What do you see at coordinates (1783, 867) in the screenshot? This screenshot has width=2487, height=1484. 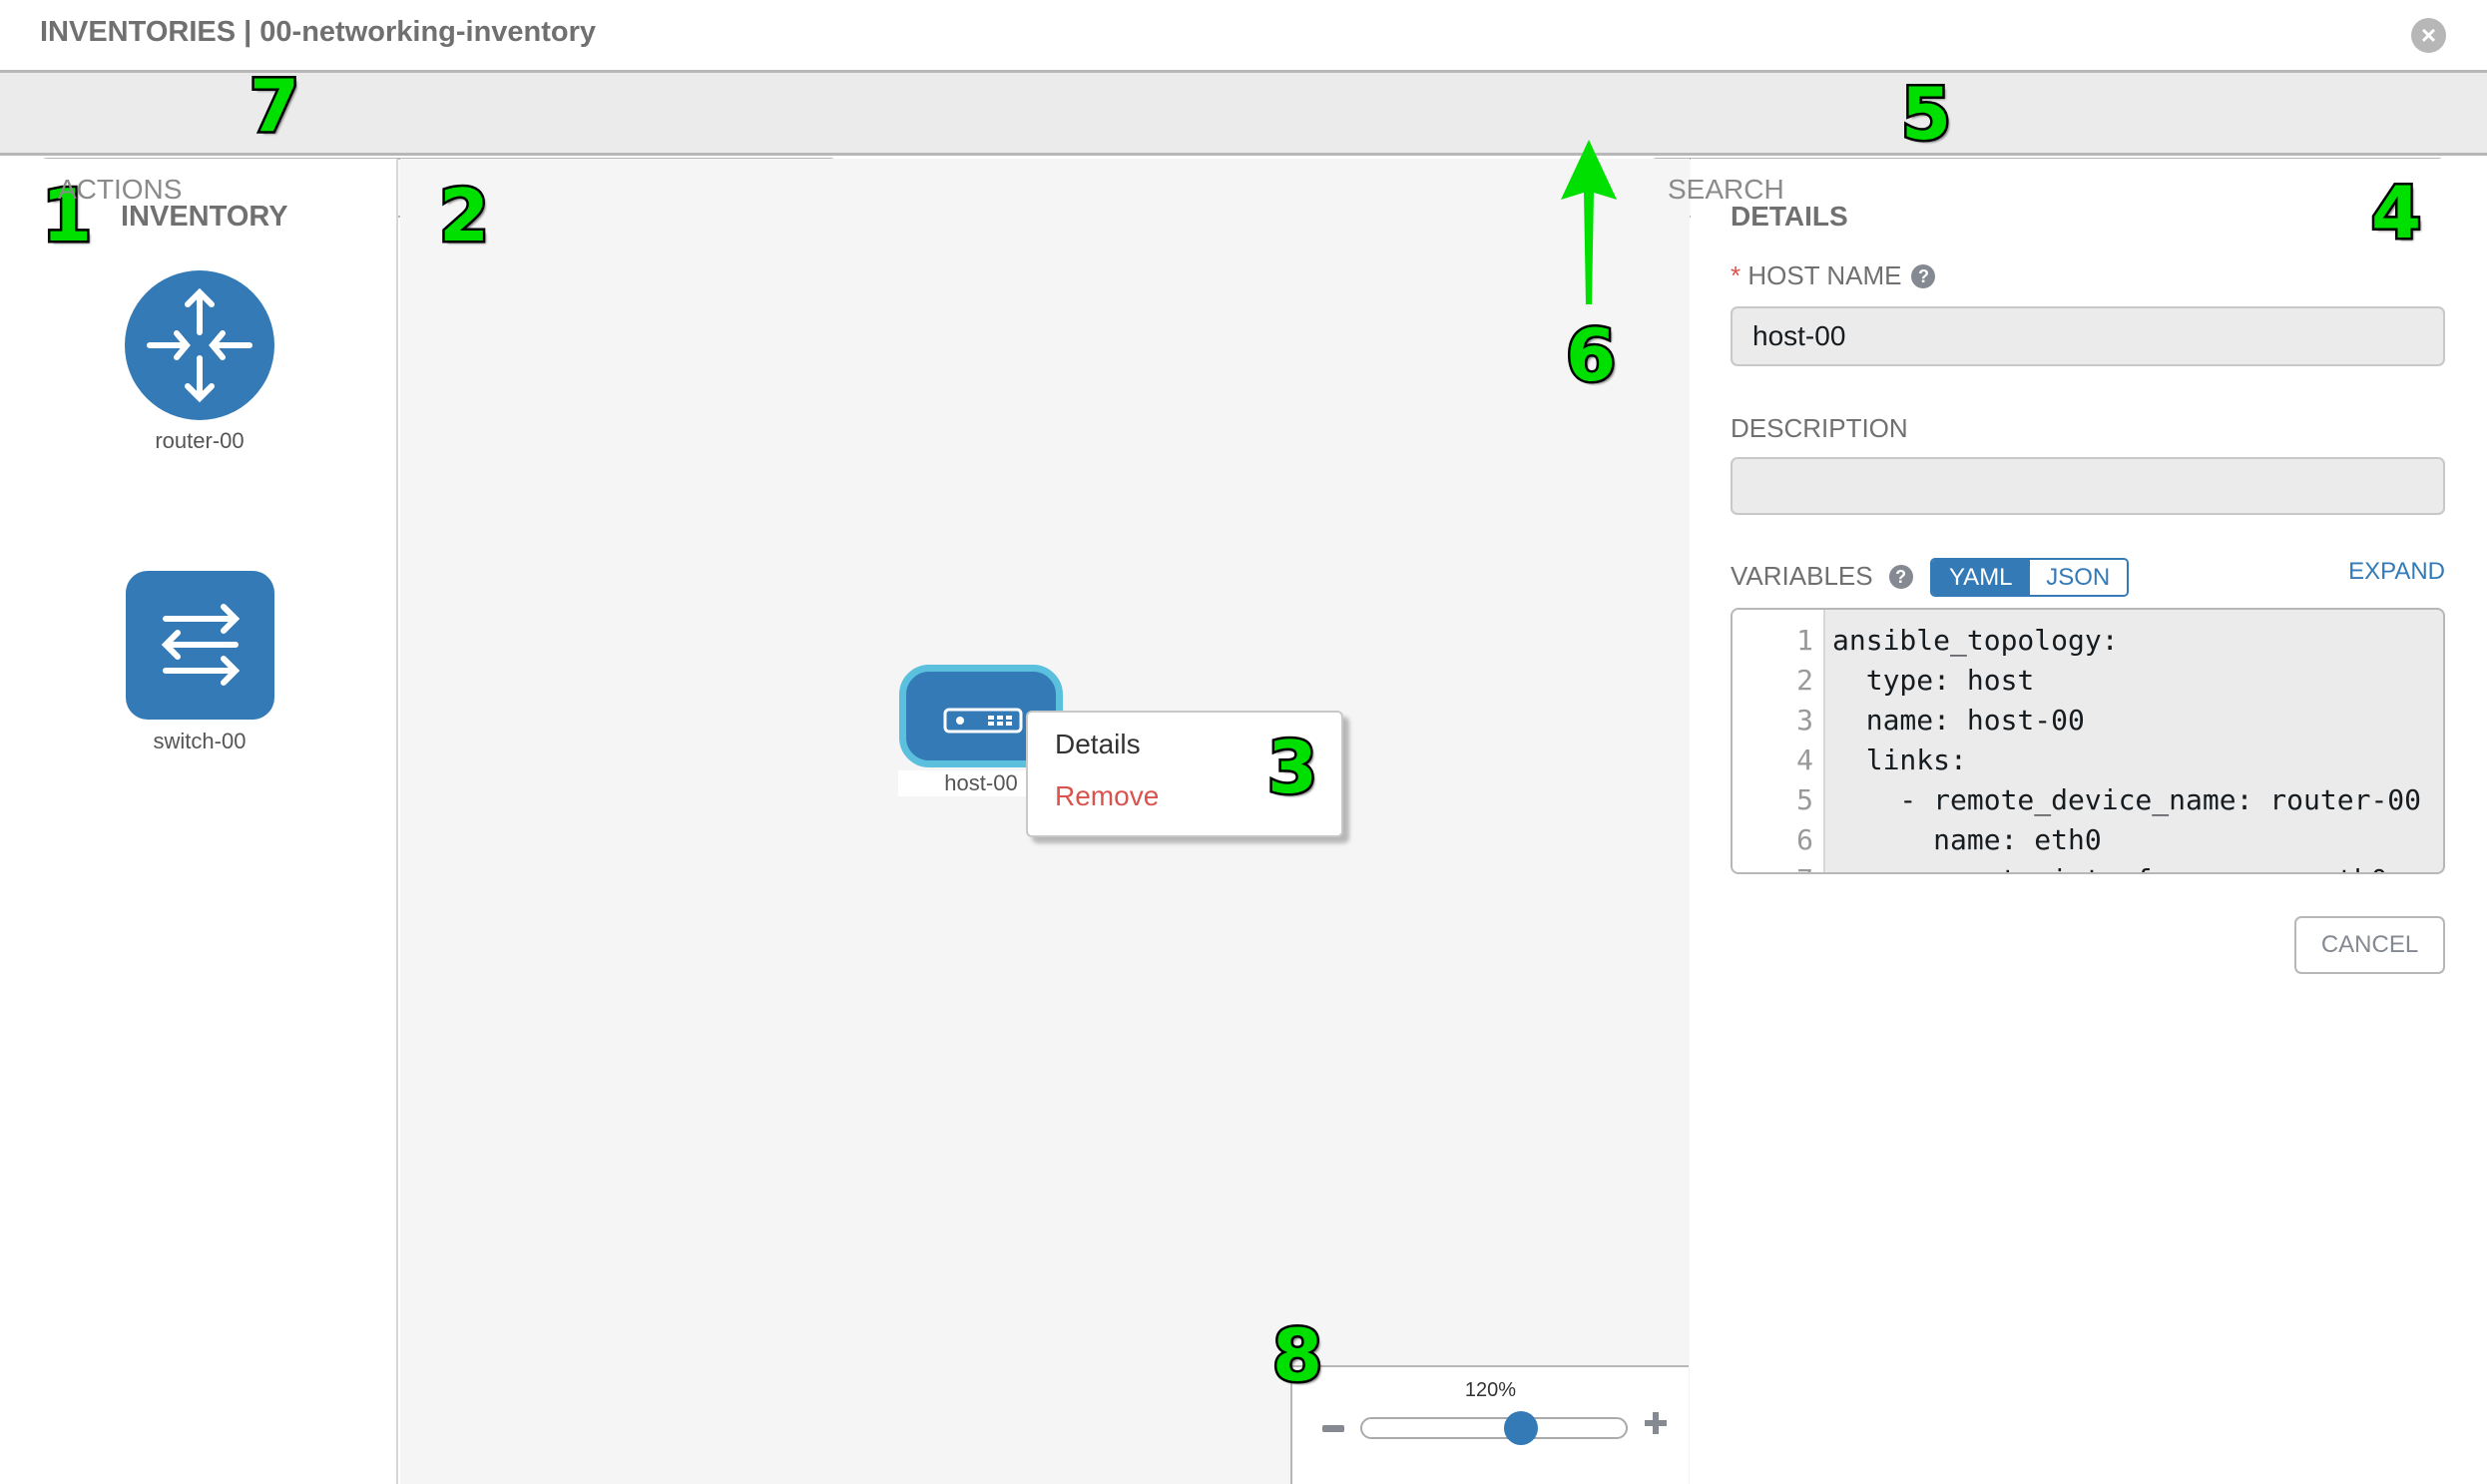 I see `line-number: 7` at bounding box center [1783, 867].